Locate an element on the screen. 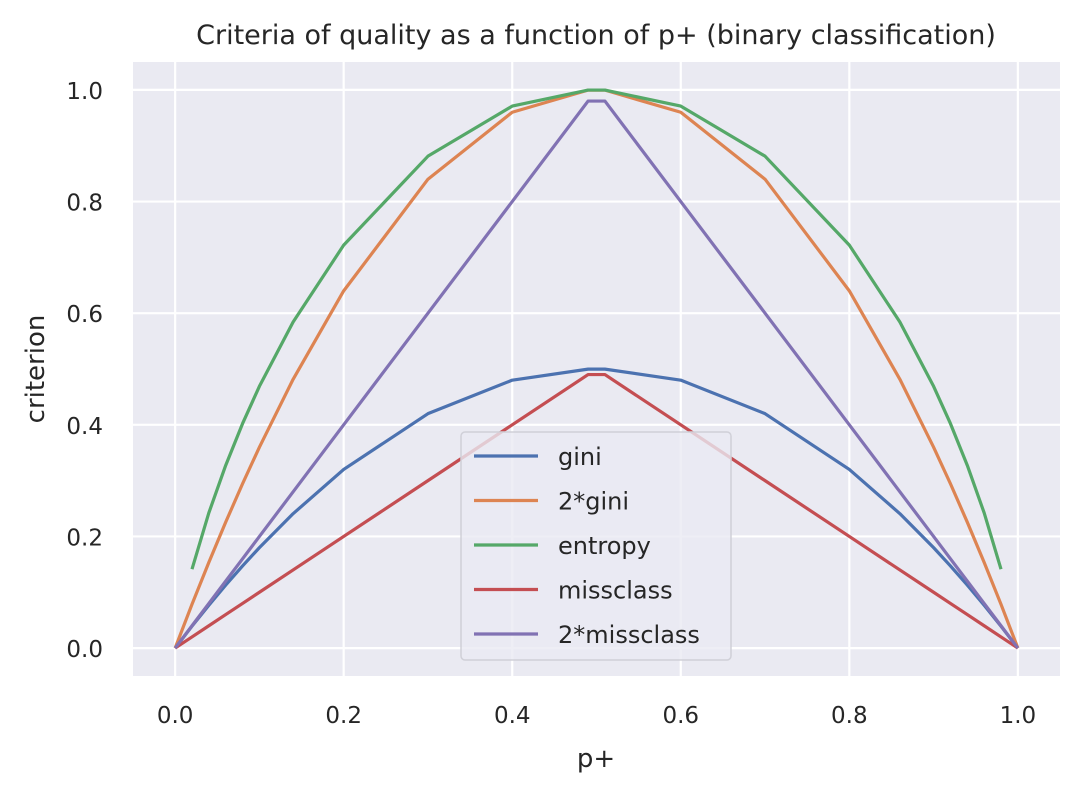  legend-label: gini is located at coordinates (580, 457).